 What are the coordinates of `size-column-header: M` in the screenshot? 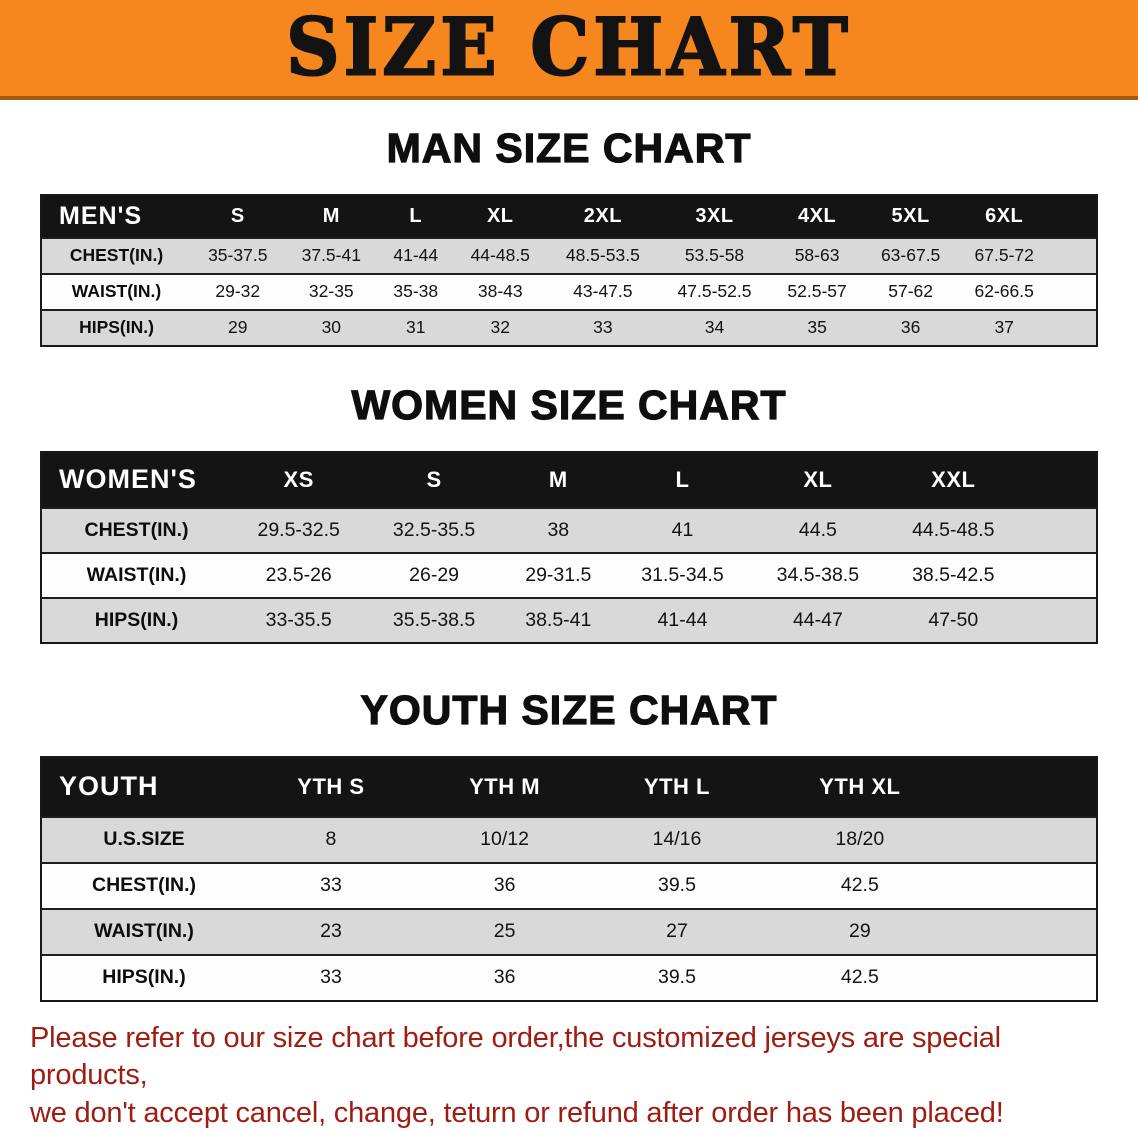 It's located at (558, 479).